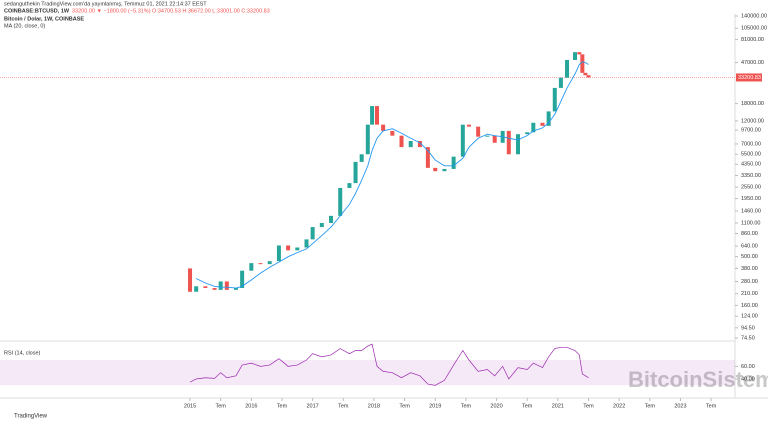 This screenshot has width=768, height=423. I want to click on y-tick-label: 105000.00, so click(754, 29).